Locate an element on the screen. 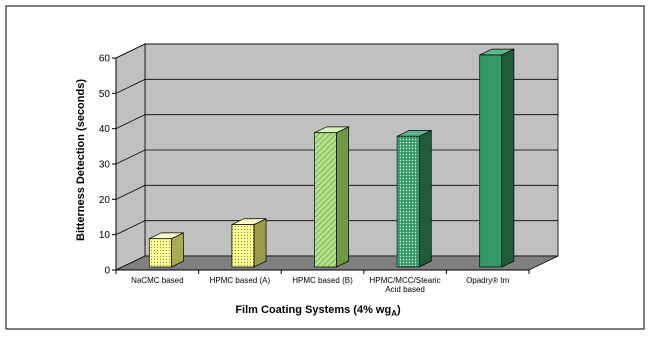 This screenshot has width=650, height=340. x-tick-label-line: HPMC/MCC/Stearic is located at coordinates (405, 280).